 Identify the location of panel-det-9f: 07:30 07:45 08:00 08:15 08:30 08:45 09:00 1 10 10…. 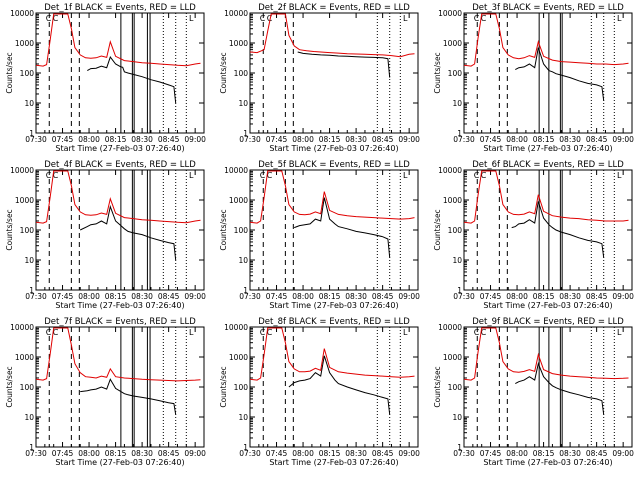
(533, 392).